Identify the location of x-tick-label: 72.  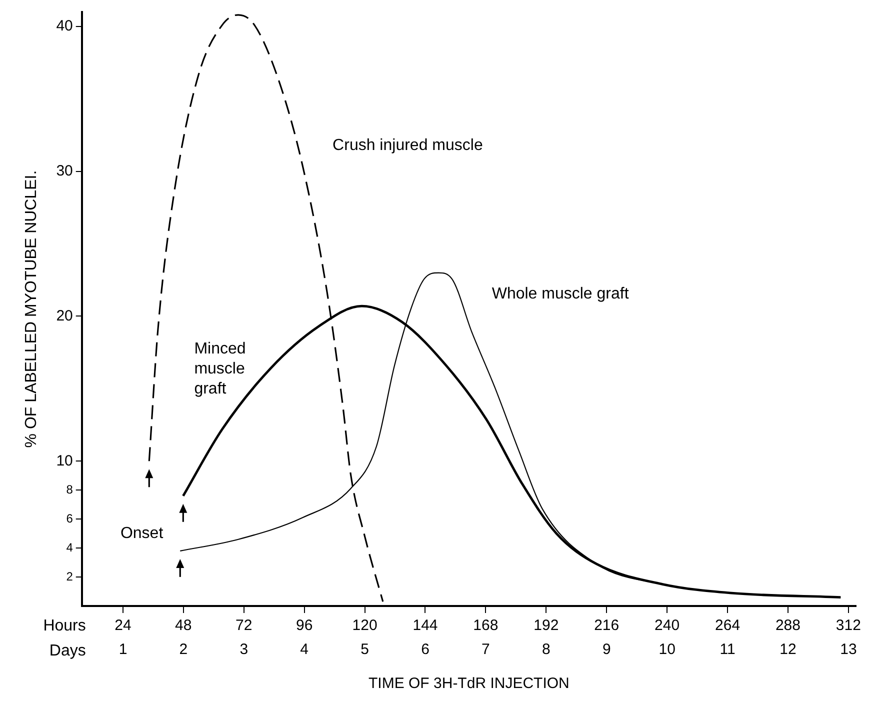
(244, 625).